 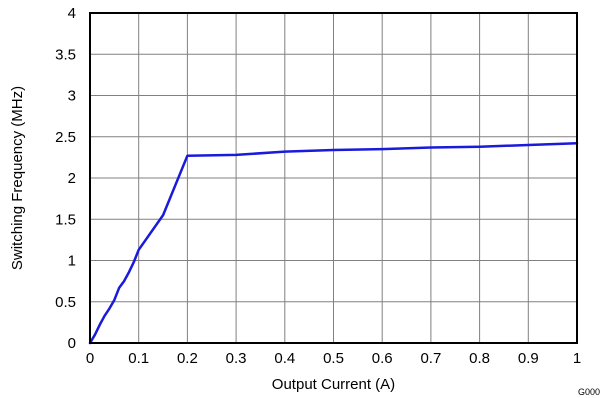 What do you see at coordinates (72, 13) in the screenshot?
I see `y-tick-label: 4` at bounding box center [72, 13].